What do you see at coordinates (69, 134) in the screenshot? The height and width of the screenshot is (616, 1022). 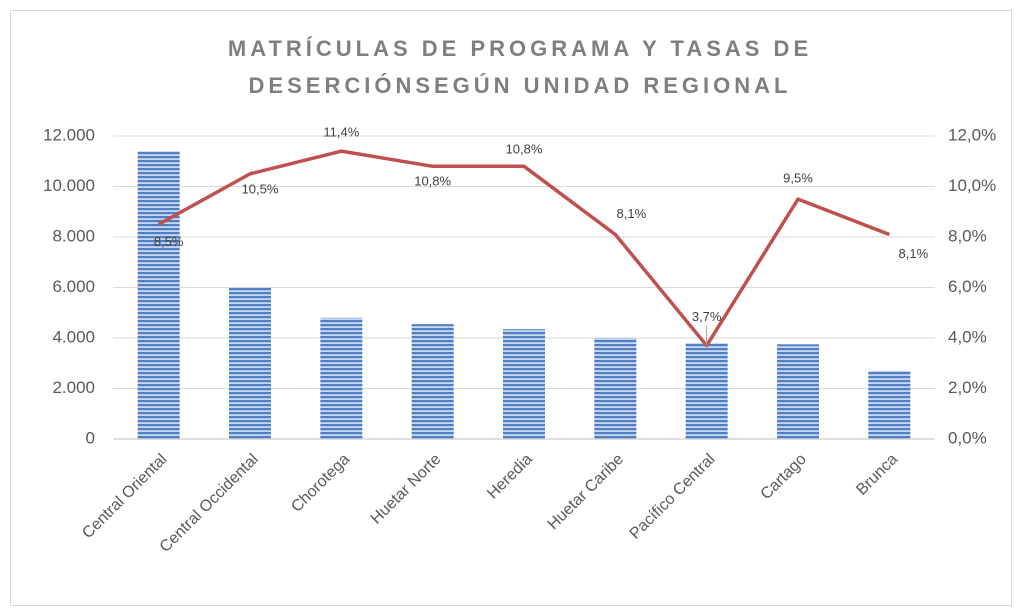 I see `y-tick-label: 12.000` at bounding box center [69, 134].